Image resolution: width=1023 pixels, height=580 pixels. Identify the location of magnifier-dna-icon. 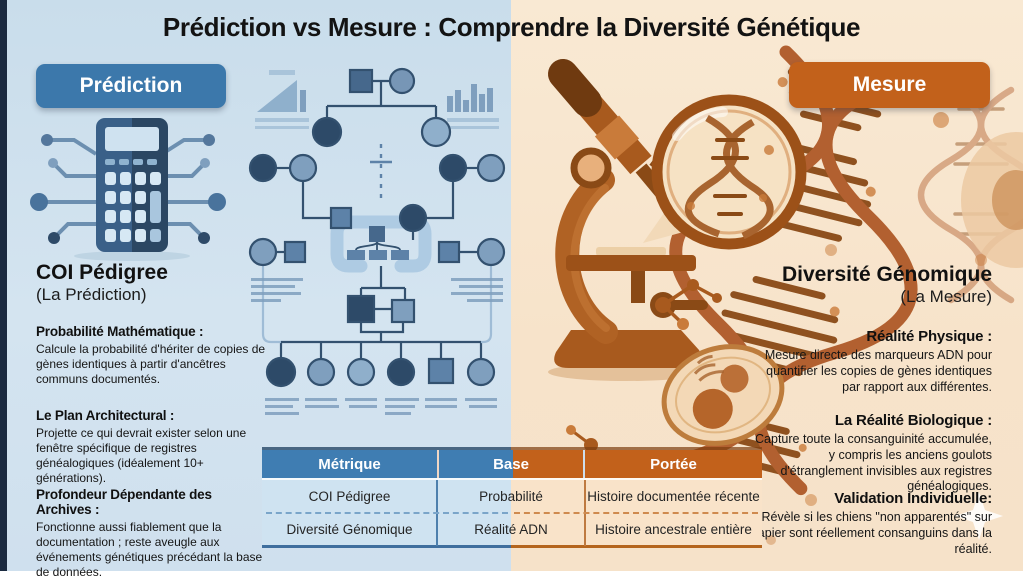
(725, 172).